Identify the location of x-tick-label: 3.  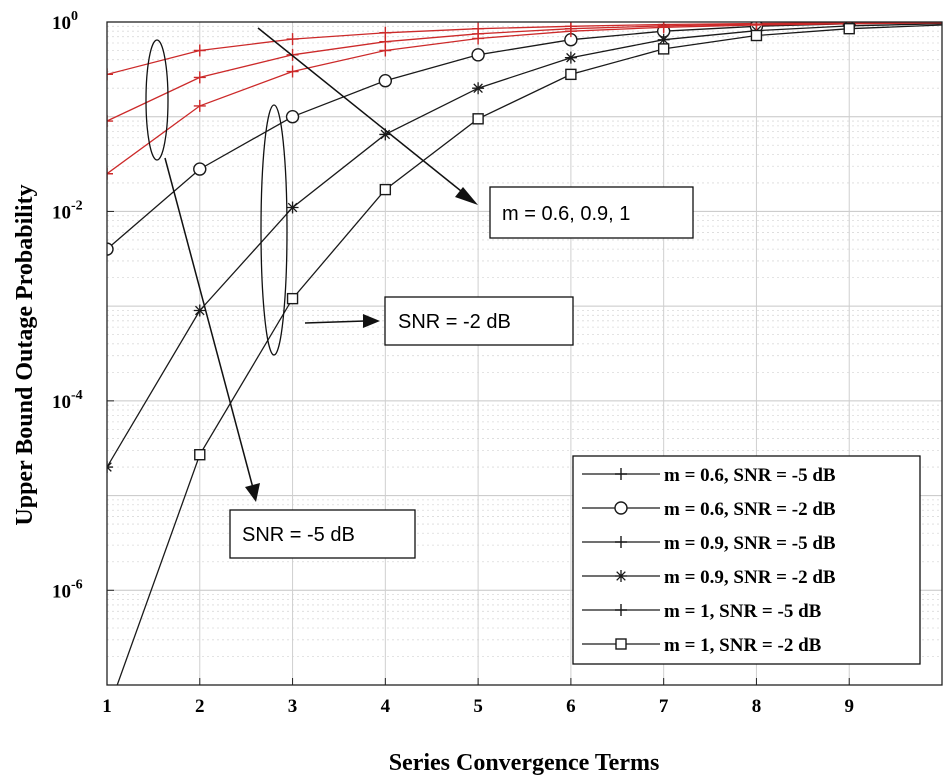
(293, 706).